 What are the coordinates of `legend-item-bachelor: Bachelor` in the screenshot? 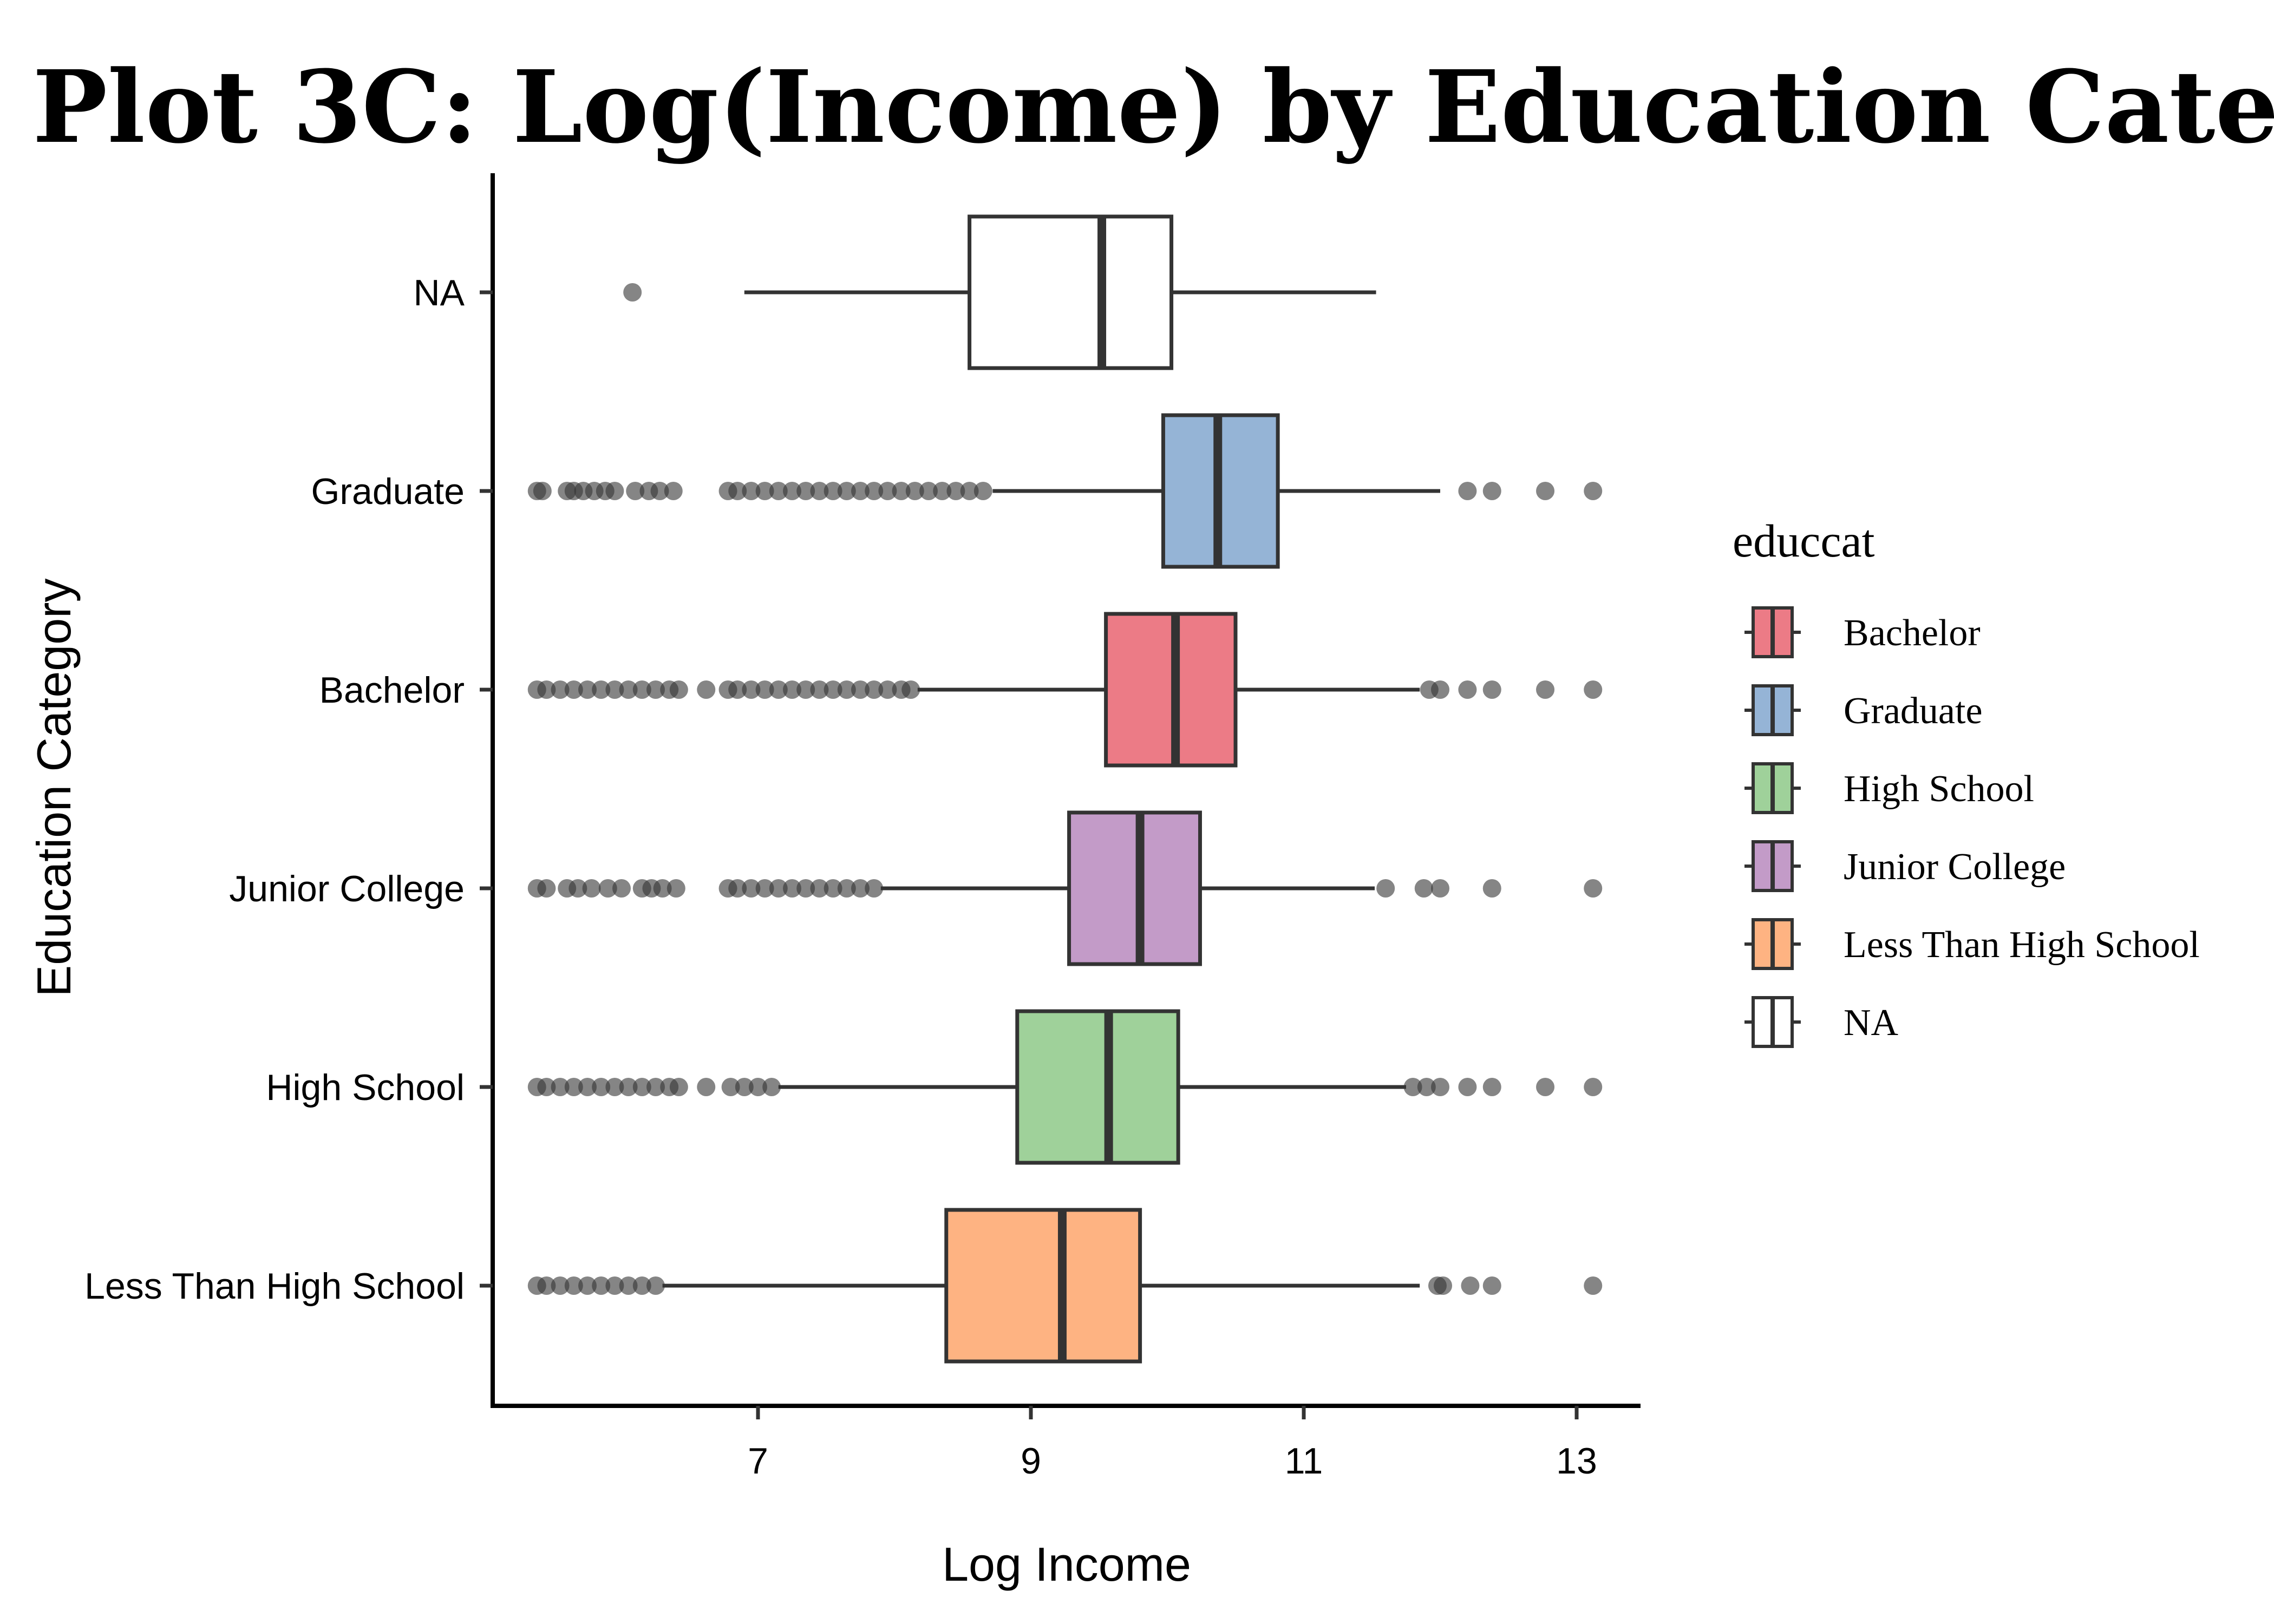 It's located at (1863, 632).